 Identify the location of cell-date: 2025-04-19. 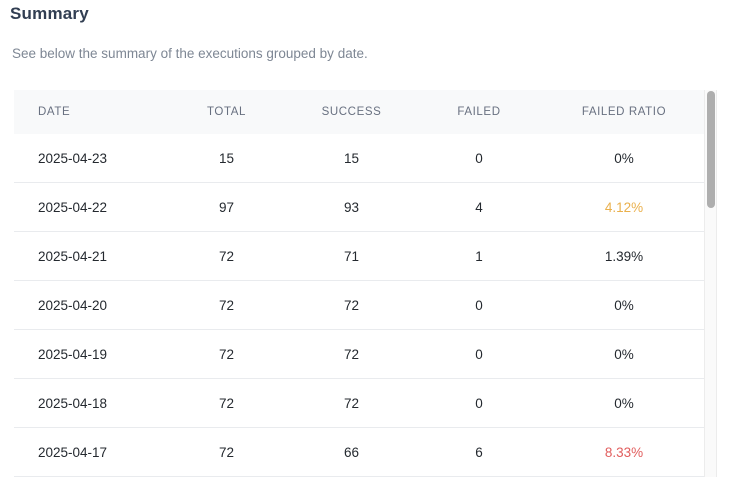
(73, 354).